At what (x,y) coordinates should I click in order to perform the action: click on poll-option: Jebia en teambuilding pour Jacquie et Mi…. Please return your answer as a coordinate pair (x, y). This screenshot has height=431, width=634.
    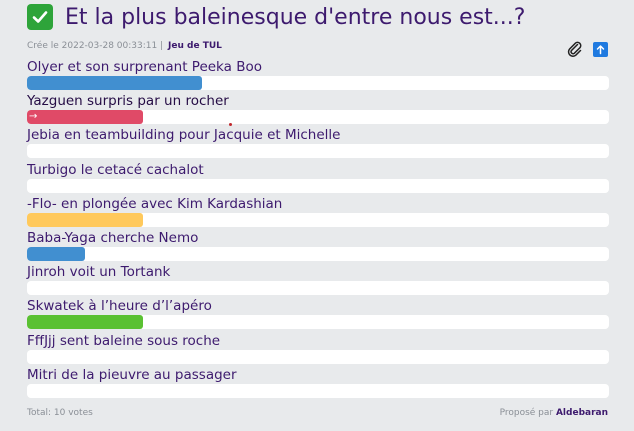
    Looking at the image, I should click on (318, 143).